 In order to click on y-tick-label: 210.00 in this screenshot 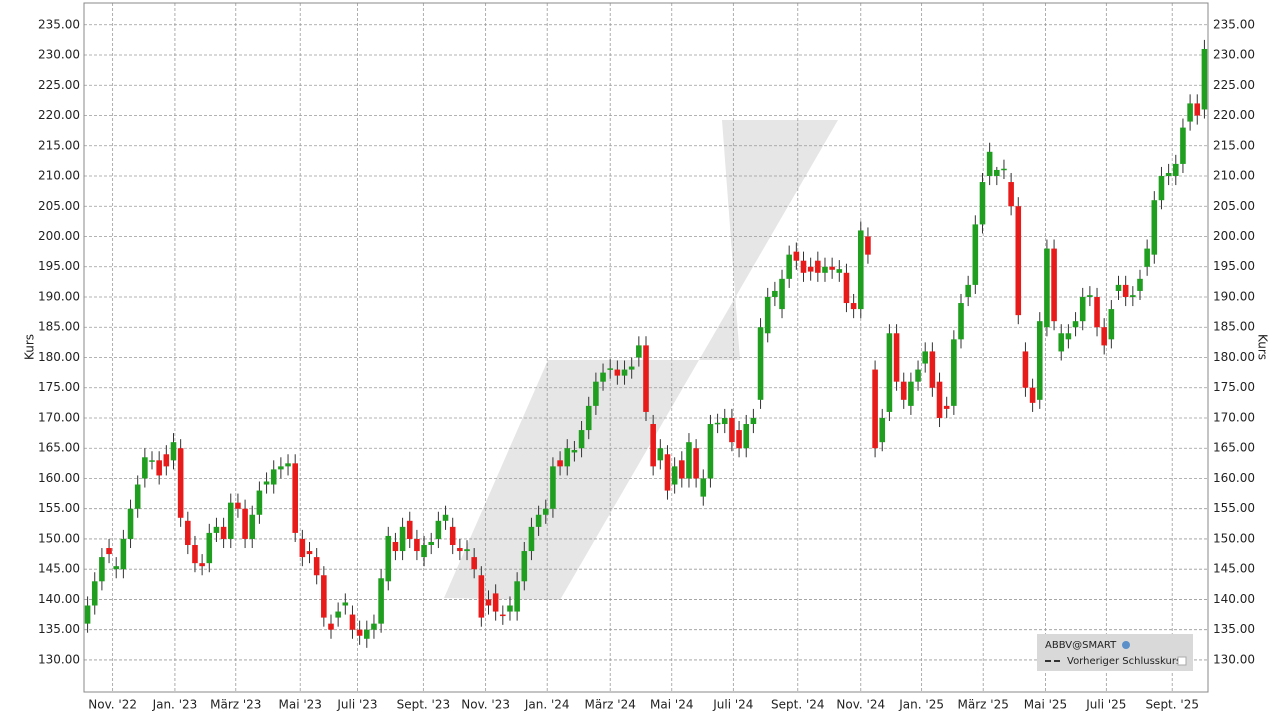, I will do `click(59, 176)`.